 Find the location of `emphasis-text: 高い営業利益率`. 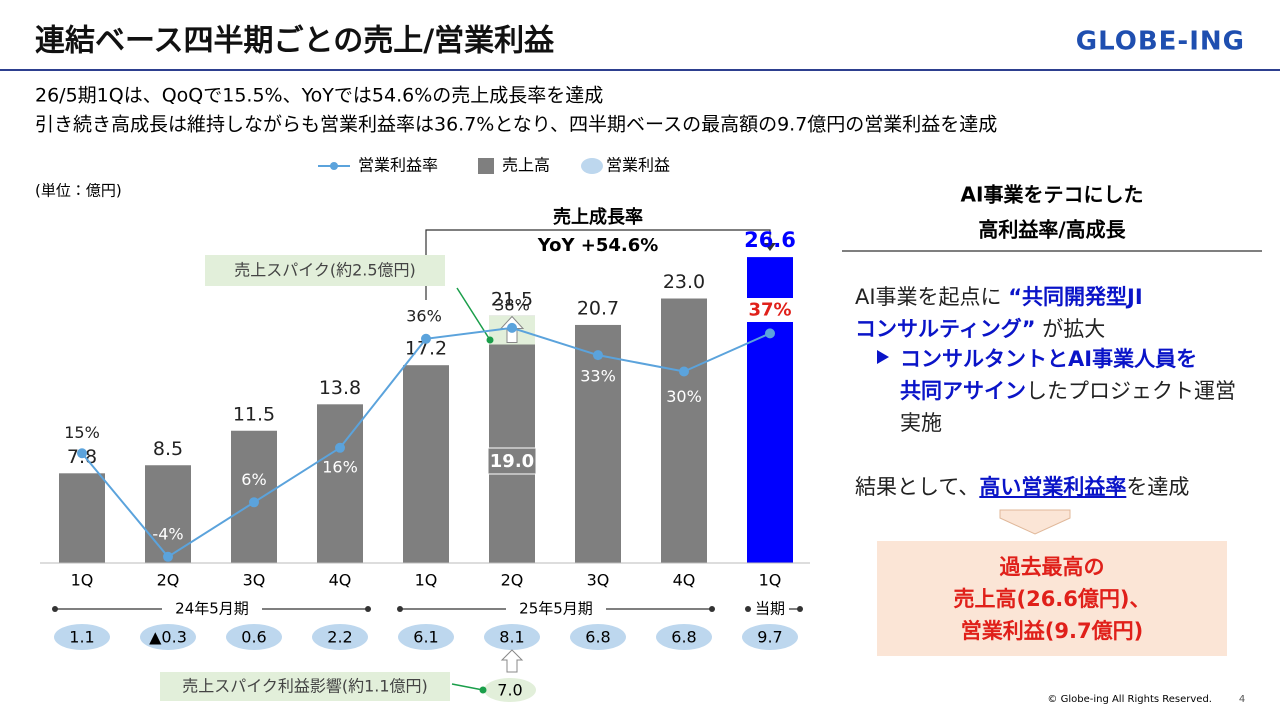

emphasis-text: 高い営業利益率 is located at coordinates (1053, 487).